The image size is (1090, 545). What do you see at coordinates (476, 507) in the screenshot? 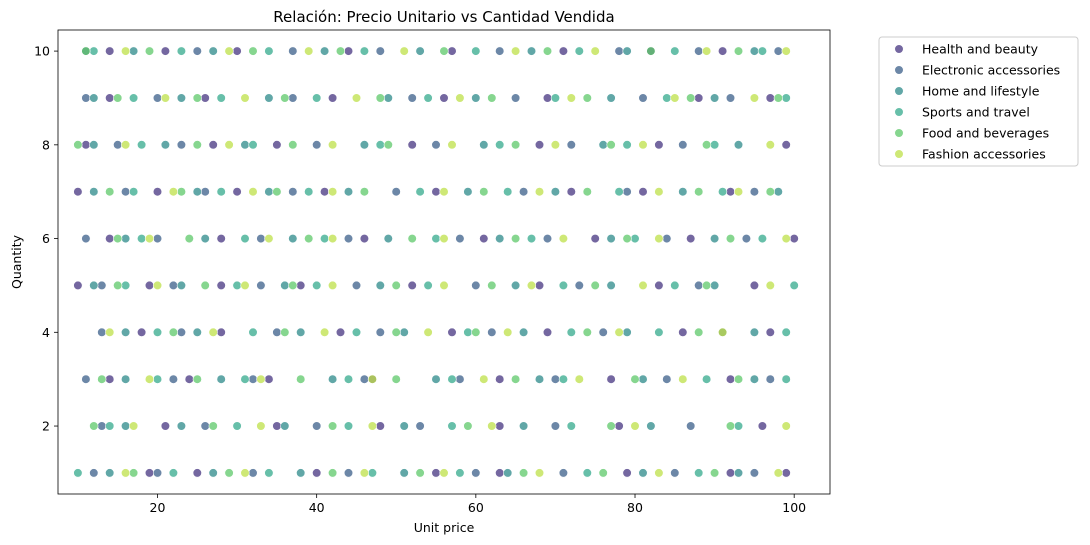
I see `x-tick-label: 60` at bounding box center [476, 507].